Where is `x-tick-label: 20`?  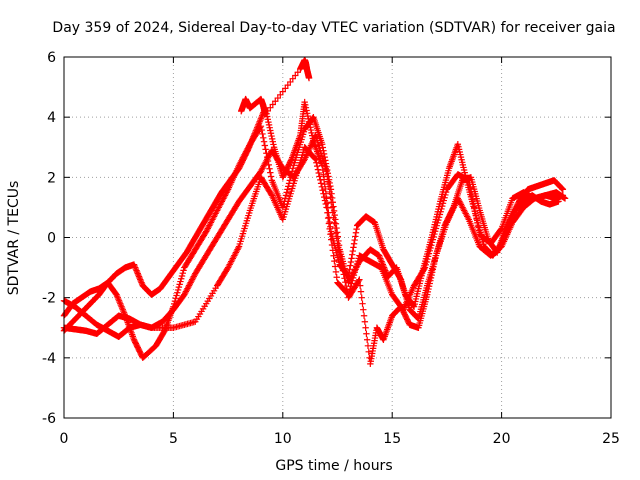 x-tick-label: 20 is located at coordinates (502, 439).